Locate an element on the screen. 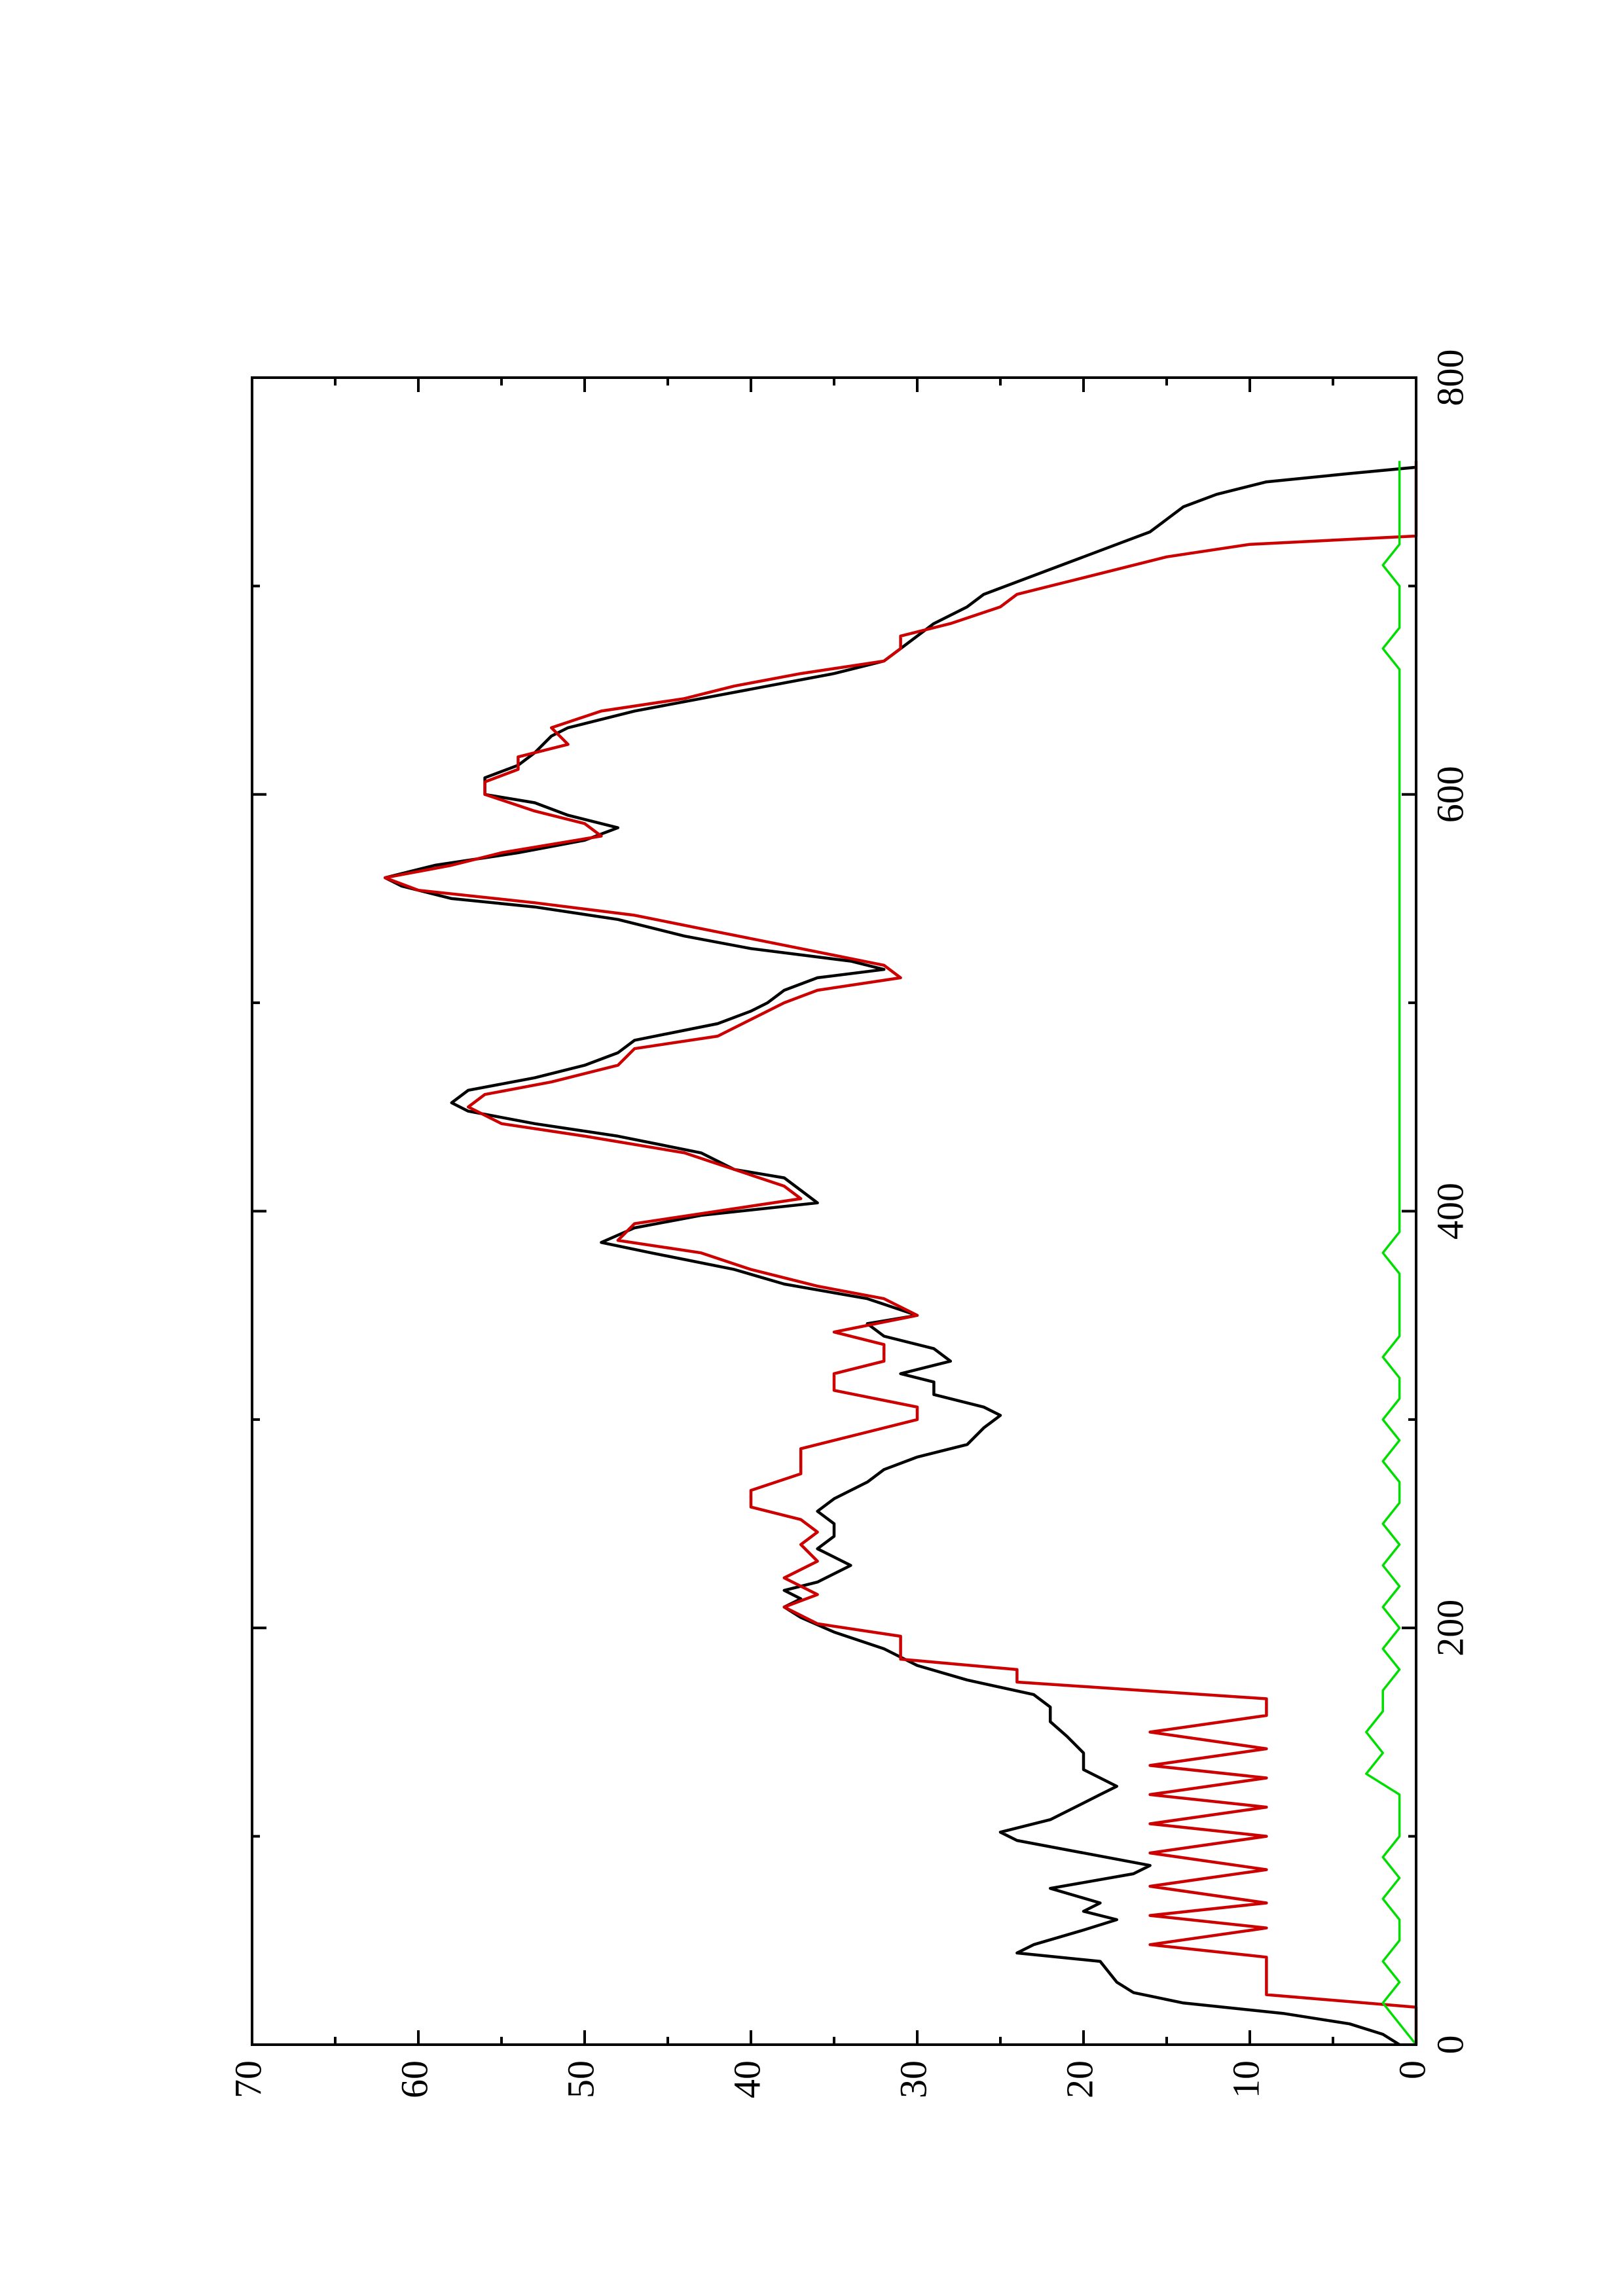 This screenshot has width=1623, height=2296. y-tick-label: 20 is located at coordinates (1079, 2079).